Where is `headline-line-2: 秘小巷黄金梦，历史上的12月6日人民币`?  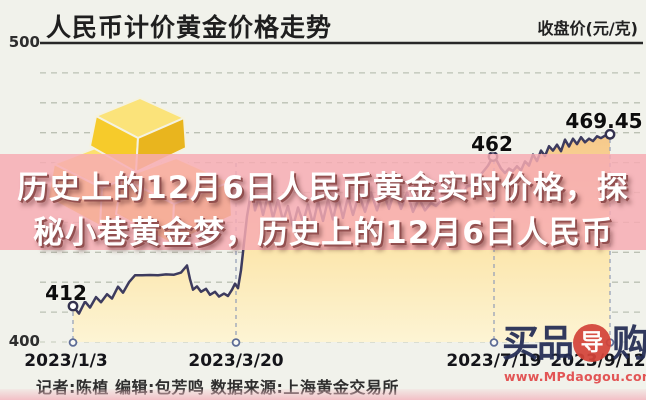
headline-line-2: 秘小巷黄金梦，历史上的12月6日人民币 is located at coordinates (323, 233).